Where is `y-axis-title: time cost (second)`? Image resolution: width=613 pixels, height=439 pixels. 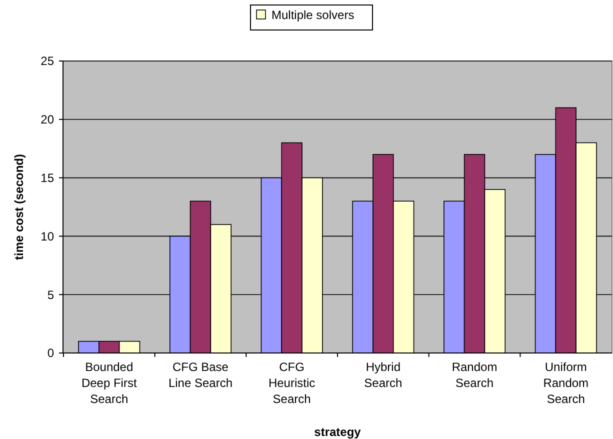 y-axis-title: time cost (second) is located at coordinates (19, 207).